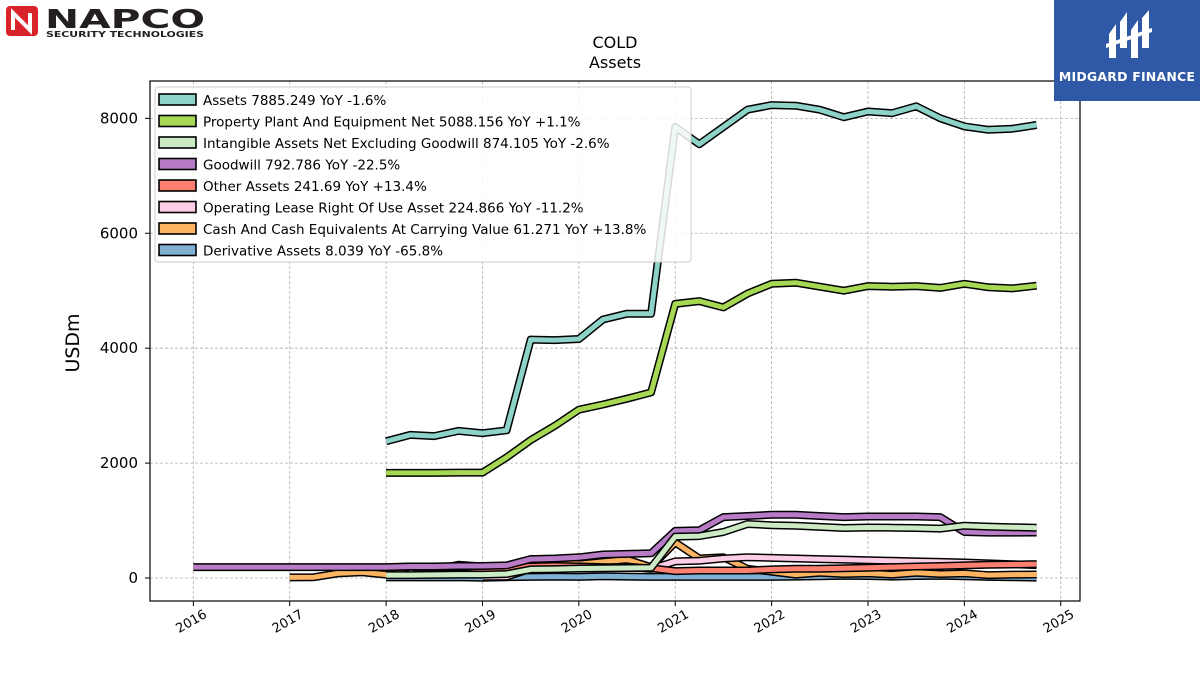 Image resolution: width=1200 pixels, height=675 pixels. What do you see at coordinates (119, 118) in the screenshot?
I see `y-tick-label: 8000` at bounding box center [119, 118].